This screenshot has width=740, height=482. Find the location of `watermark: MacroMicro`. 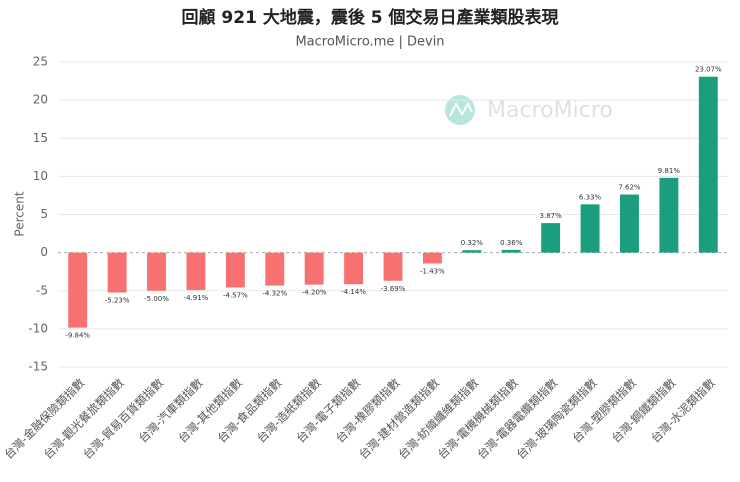

watermark: MacroMicro is located at coordinates (529, 110).